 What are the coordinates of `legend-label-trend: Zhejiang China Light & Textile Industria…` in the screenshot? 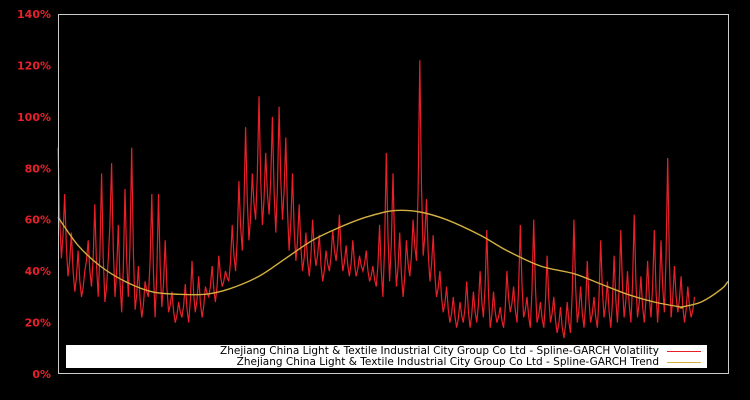 It's located at (447, 362).